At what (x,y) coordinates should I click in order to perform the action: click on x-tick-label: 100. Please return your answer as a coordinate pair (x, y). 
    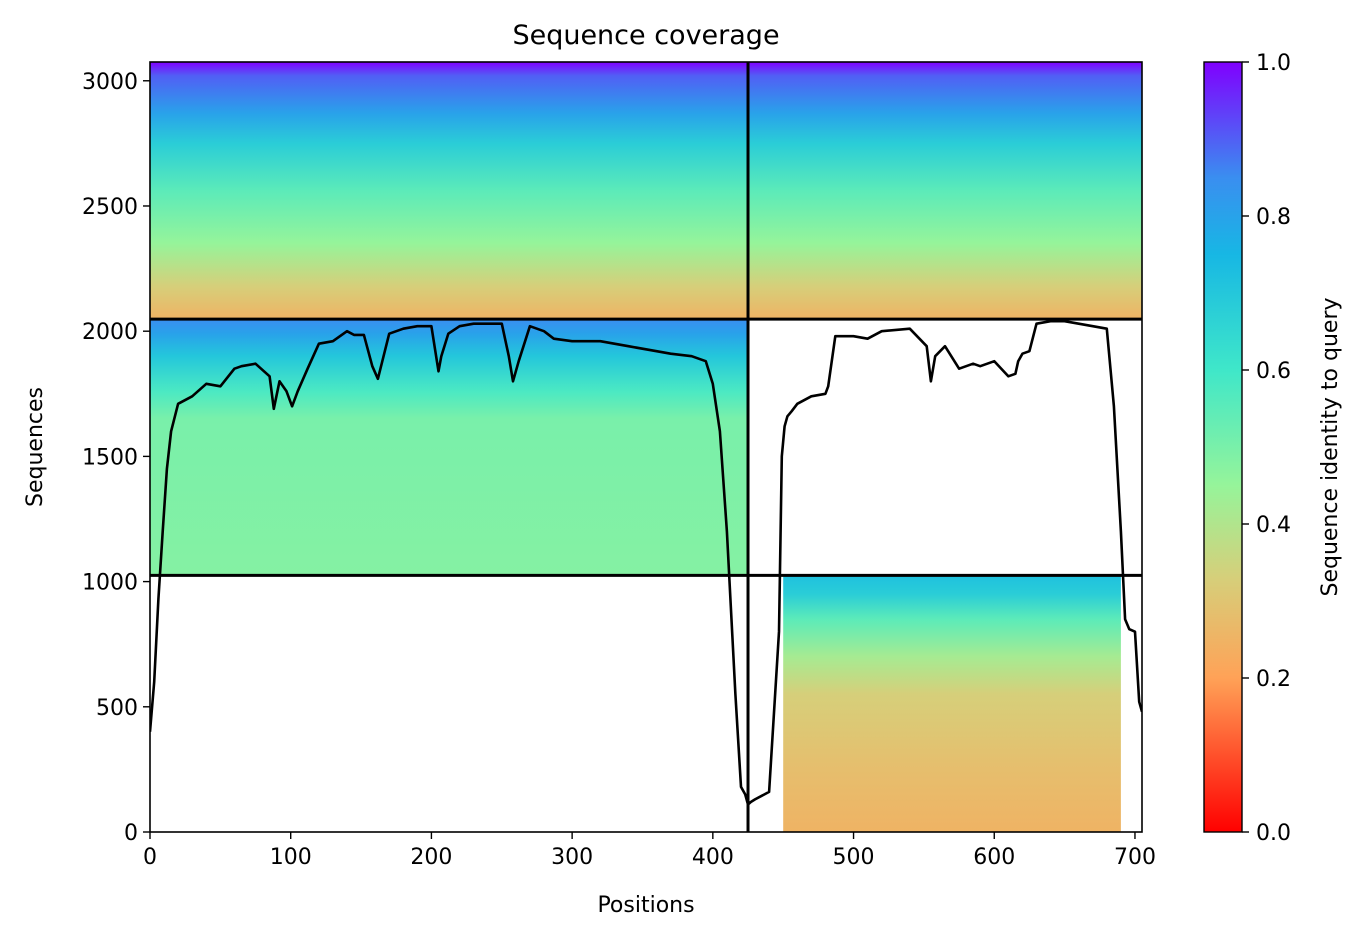
    Looking at the image, I should click on (291, 857).